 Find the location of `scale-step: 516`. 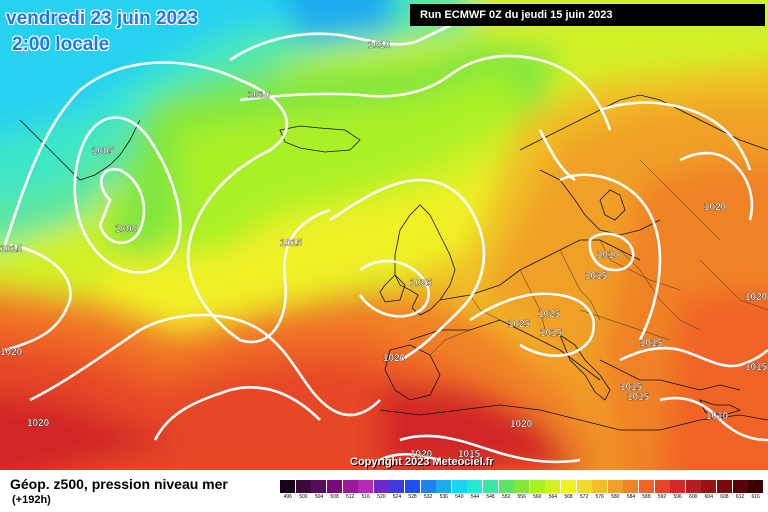

scale-step: 516 is located at coordinates (366, 491).